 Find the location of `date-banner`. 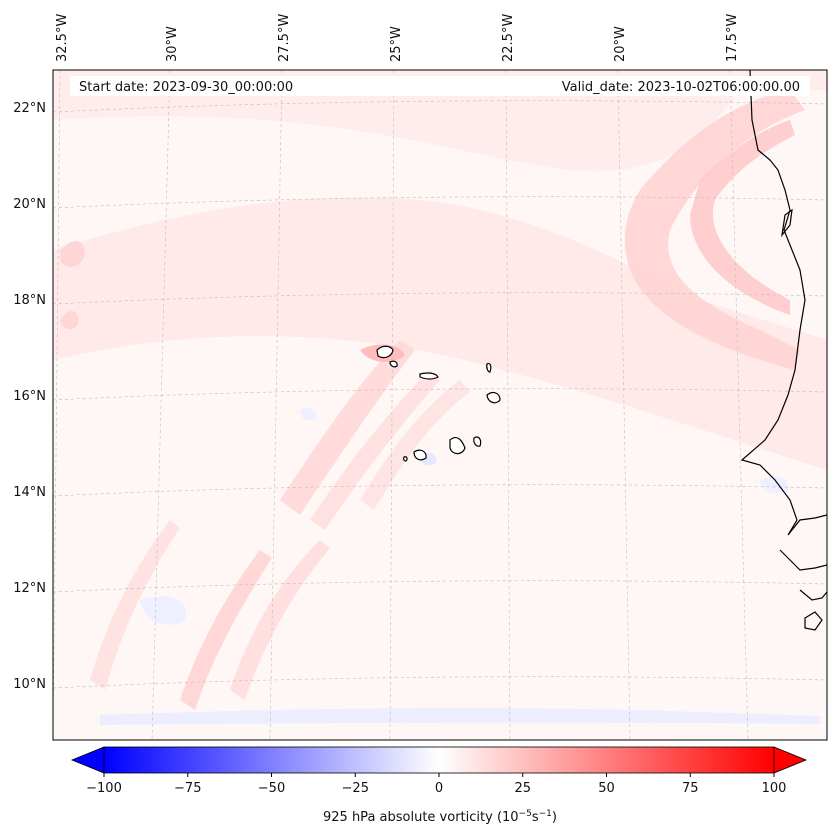

date-banner is located at coordinates (440, 86).